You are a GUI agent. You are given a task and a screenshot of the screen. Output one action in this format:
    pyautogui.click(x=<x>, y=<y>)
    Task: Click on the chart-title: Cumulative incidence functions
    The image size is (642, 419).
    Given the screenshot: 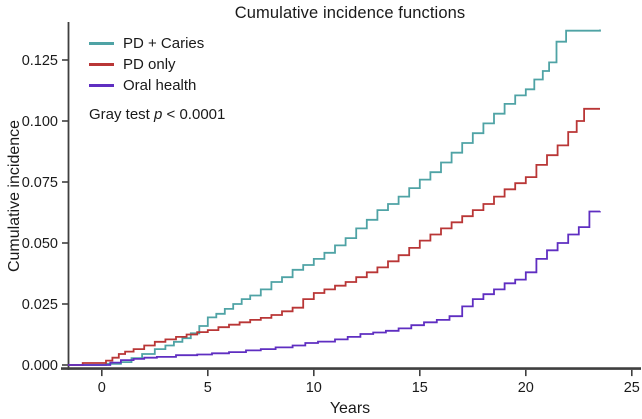 What is the action you would take?
    pyautogui.click(x=350, y=13)
    